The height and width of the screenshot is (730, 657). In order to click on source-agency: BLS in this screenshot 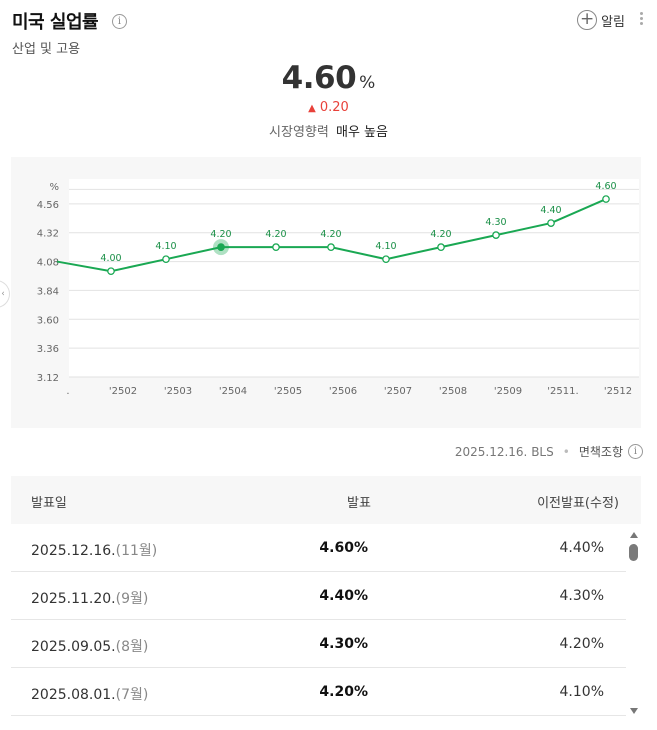, I will do `click(542, 451)`.